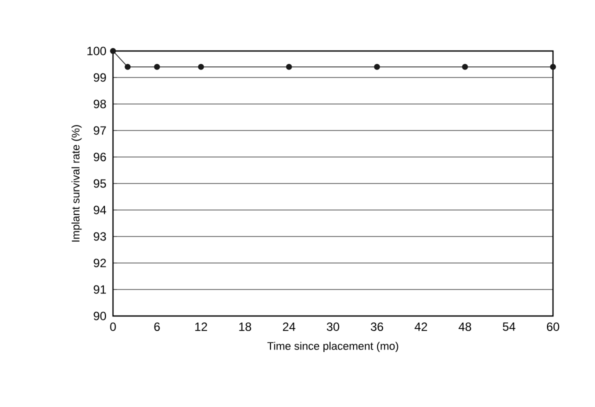 This screenshot has height=407, width=595. What do you see at coordinates (76, 183) in the screenshot?
I see `y-axis-title: Implant survival rate (%)` at bounding box center [76, 183].